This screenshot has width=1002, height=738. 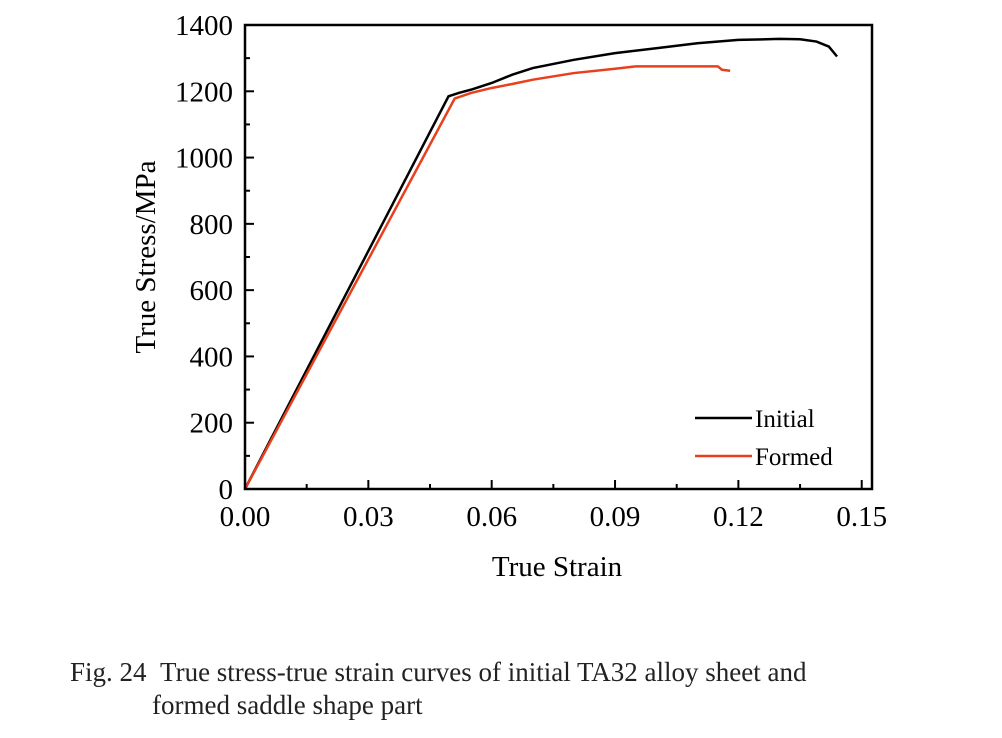 I want to click on y-tick-label: 1200, so click(x=204, y=92).